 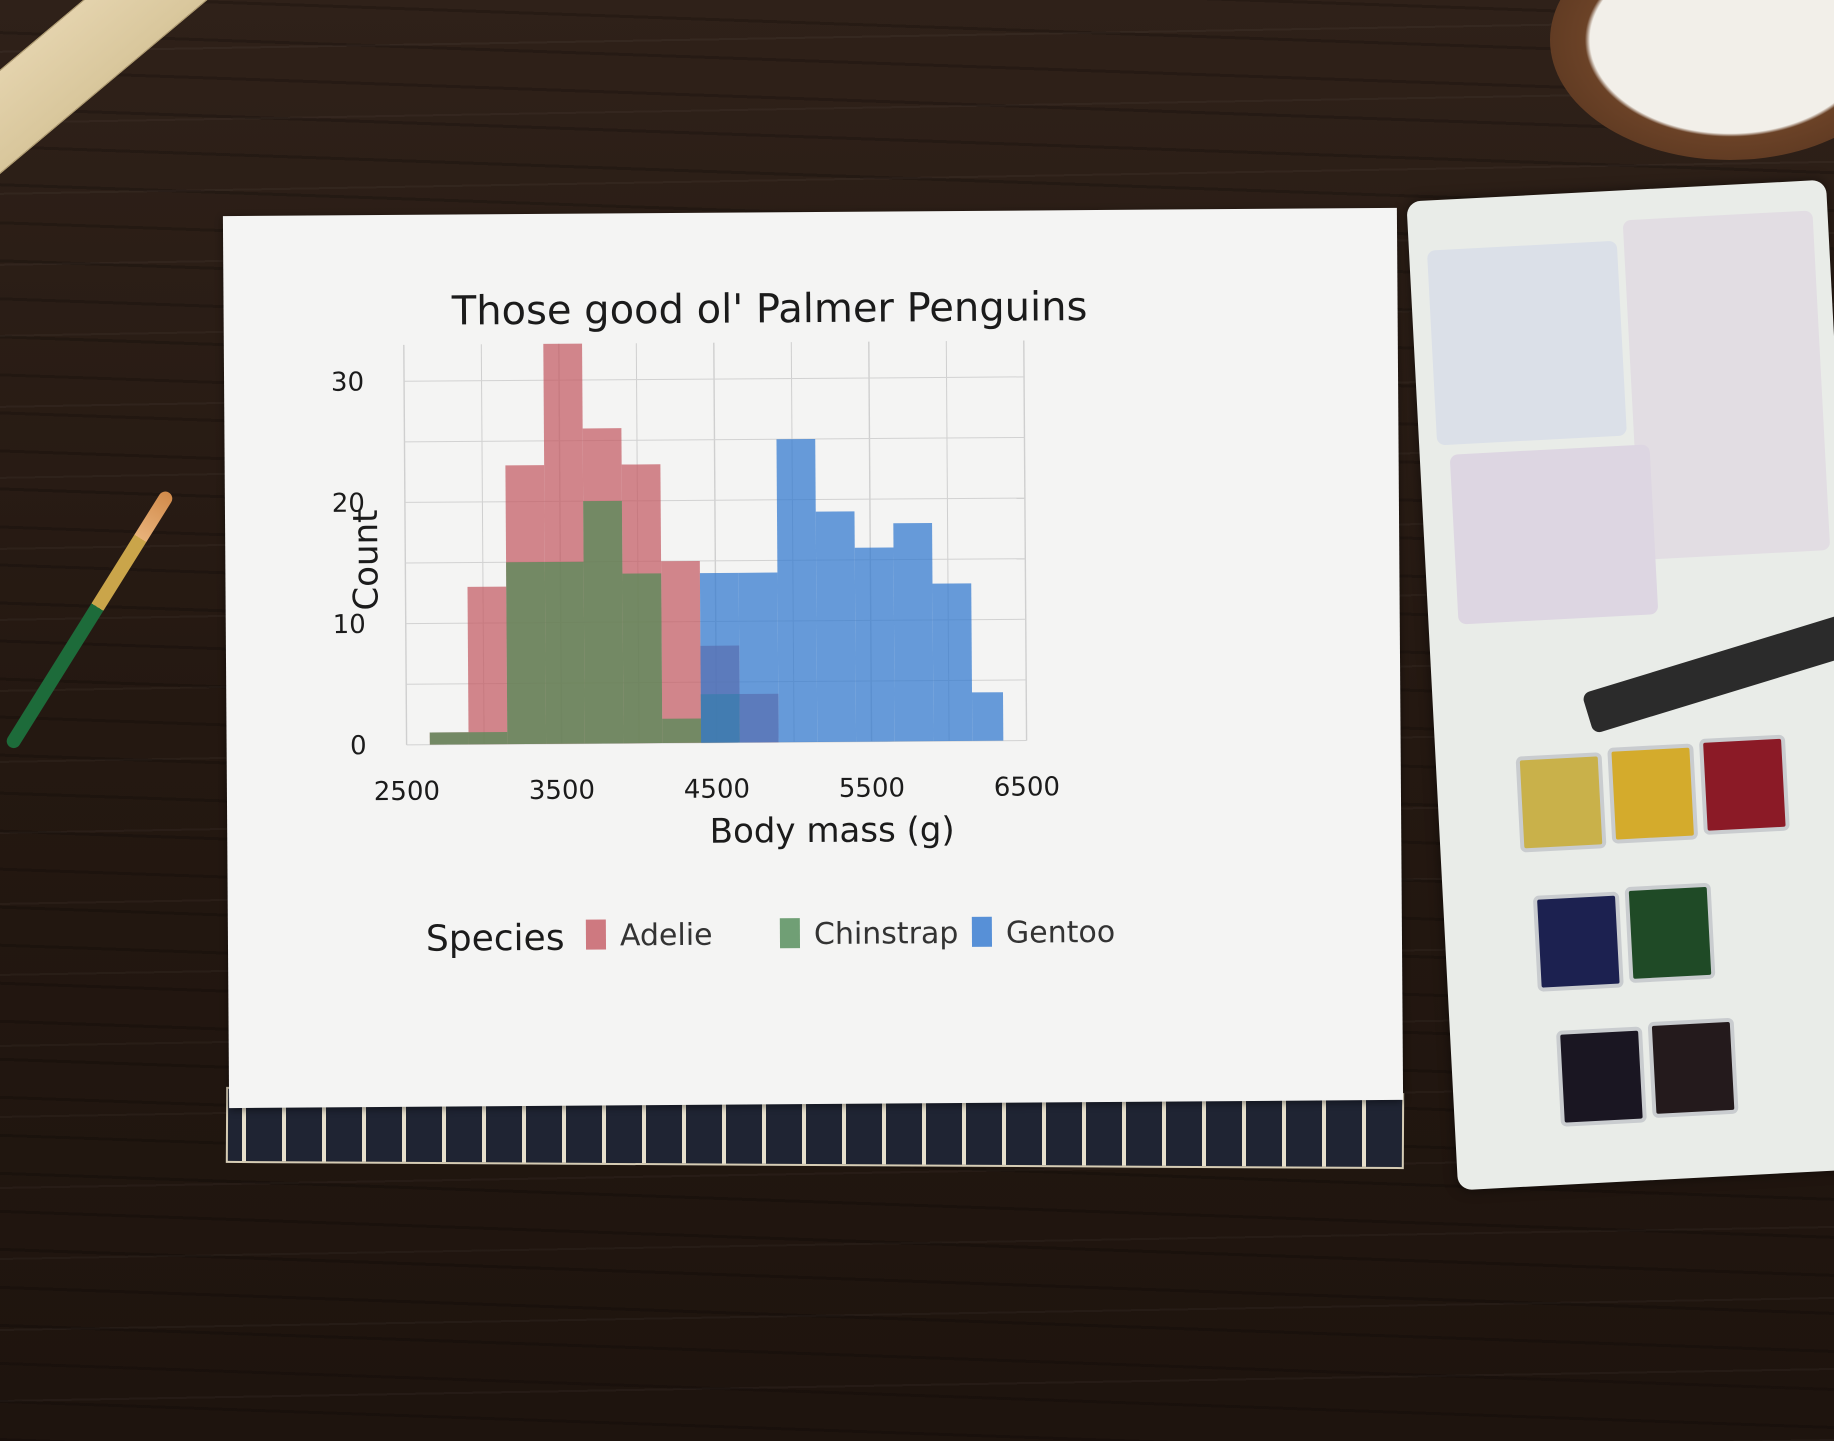 I want to click on legend-label-gentoo: Gentoo, so click(x=1060, y=933).